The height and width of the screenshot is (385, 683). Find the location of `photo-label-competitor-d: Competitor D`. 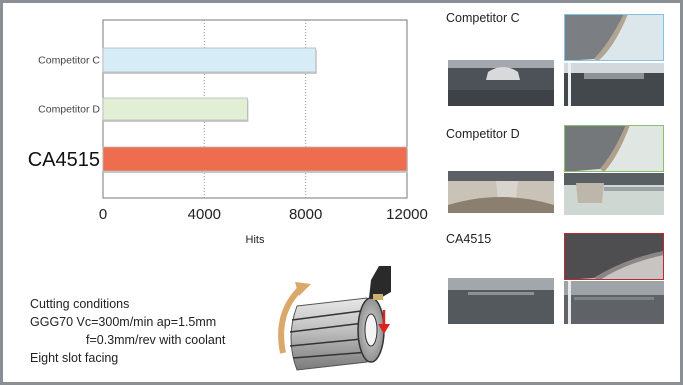

photo-label-competitor-d: Competitor D is located at coordinates (483, 134).